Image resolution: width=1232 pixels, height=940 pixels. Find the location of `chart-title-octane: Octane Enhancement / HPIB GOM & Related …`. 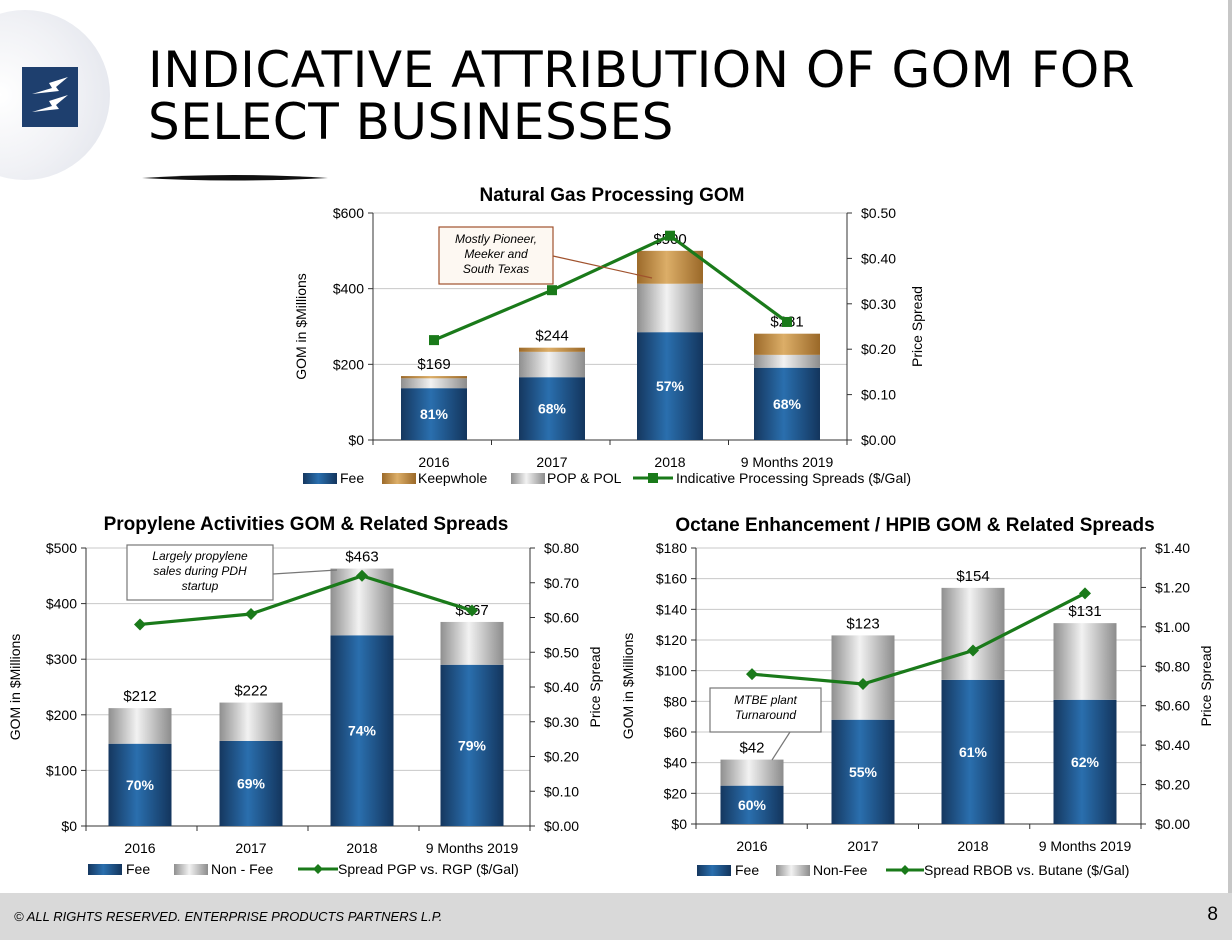

chart-title-octane: Octane Enhancement / HPIB GOM & Related … is located at coordinates (914, 525).